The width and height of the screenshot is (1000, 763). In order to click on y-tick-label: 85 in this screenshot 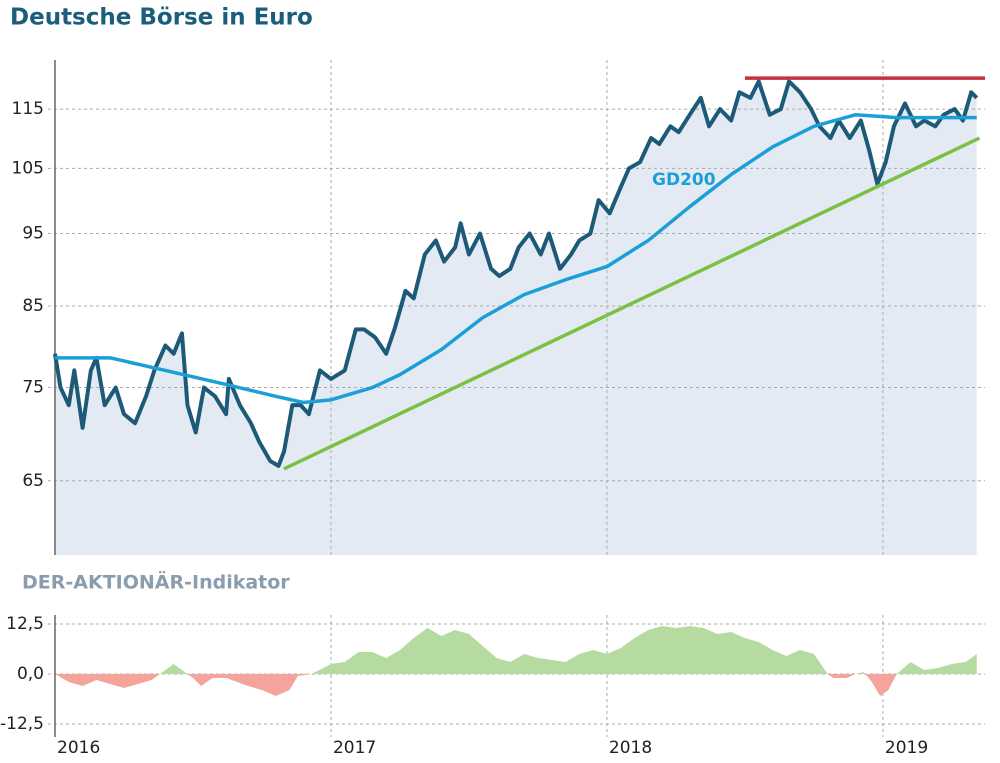, I will do `click(33, 306)`.